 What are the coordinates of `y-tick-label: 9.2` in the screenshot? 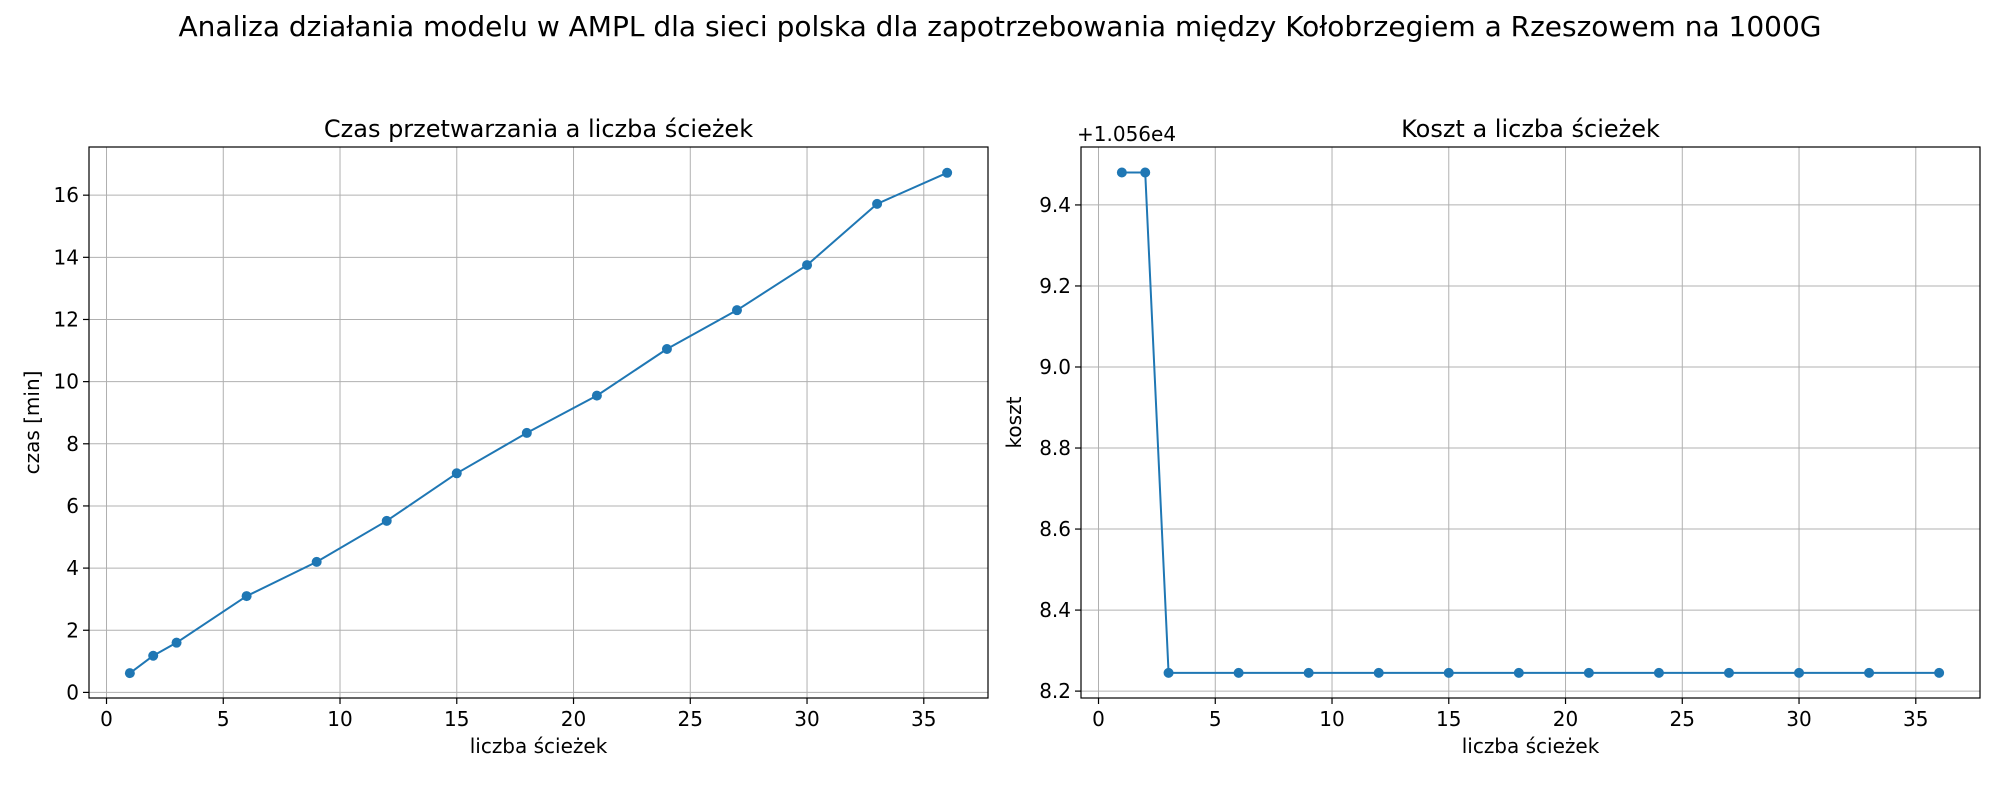 It's located at (1055, 286).